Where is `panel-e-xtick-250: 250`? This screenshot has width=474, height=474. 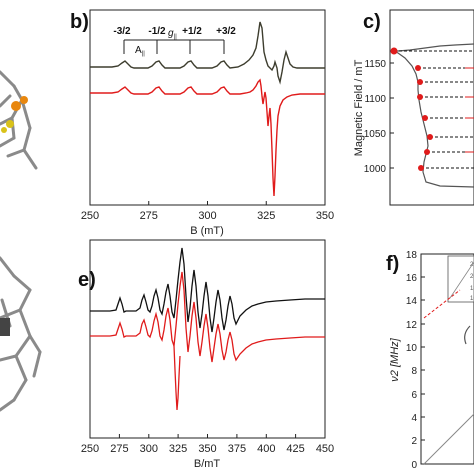 panel-e-xtick-250: 250 is located at coordinates (90, 449).